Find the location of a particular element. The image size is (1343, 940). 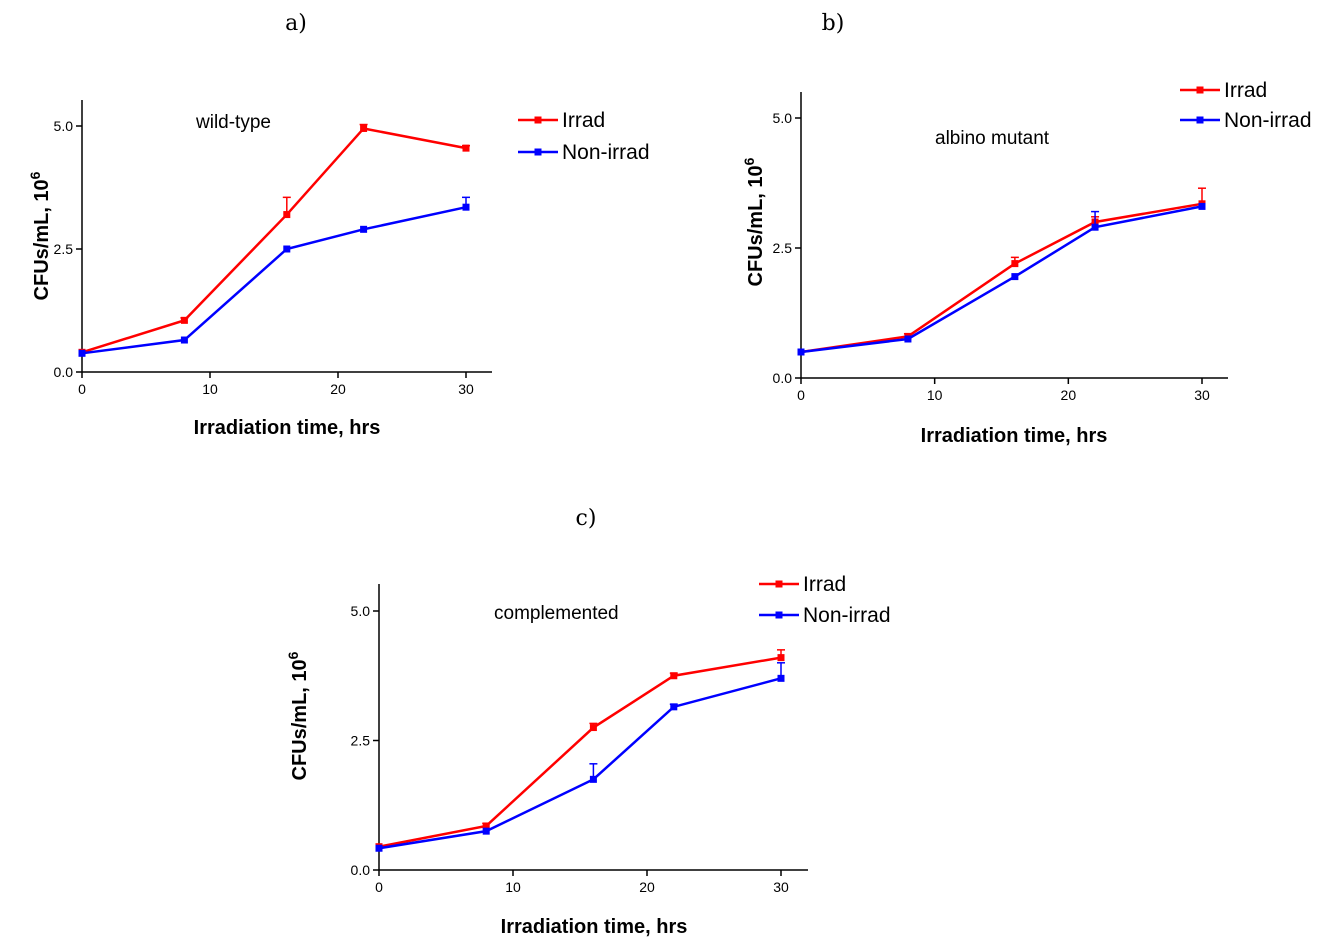

panel-label: c) is located at coordinates (586, 518).